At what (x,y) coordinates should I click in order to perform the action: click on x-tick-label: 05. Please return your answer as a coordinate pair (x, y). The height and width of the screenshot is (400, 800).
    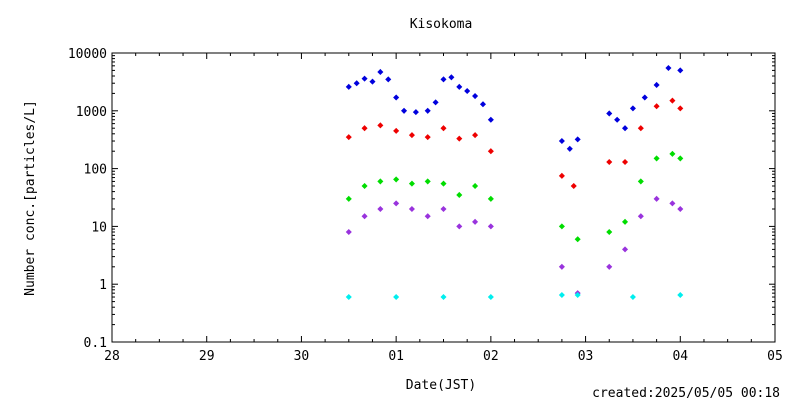
    Looking at the image, I should click on (775, 356).